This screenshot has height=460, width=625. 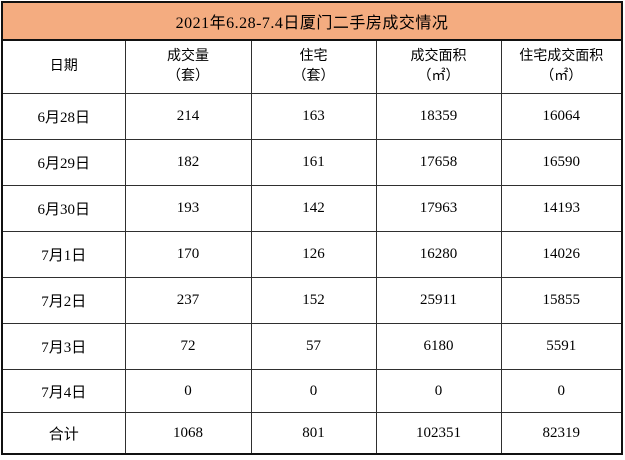 I want to click on title-row: 2021年6.28-7.4日厦门二手房成交情况, so click(x=312, y=21).